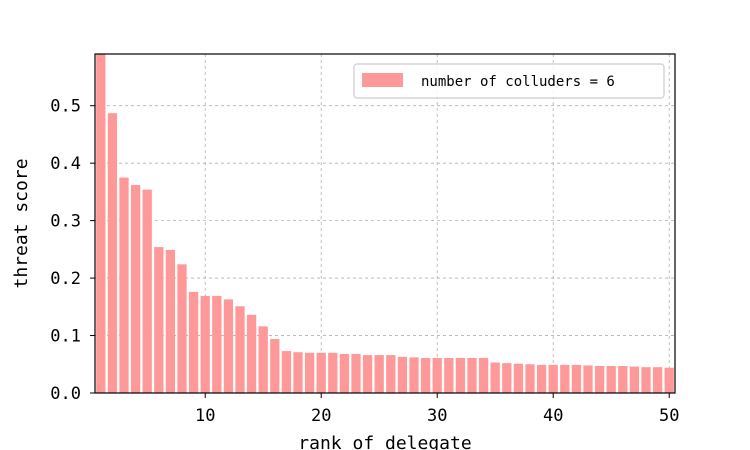 Image resolution: width=750 pixels, height=450 pixels. Describe the element at coordinates (65, 337) in the screenshot. I see `y-tick-label: 0.1` at that location.